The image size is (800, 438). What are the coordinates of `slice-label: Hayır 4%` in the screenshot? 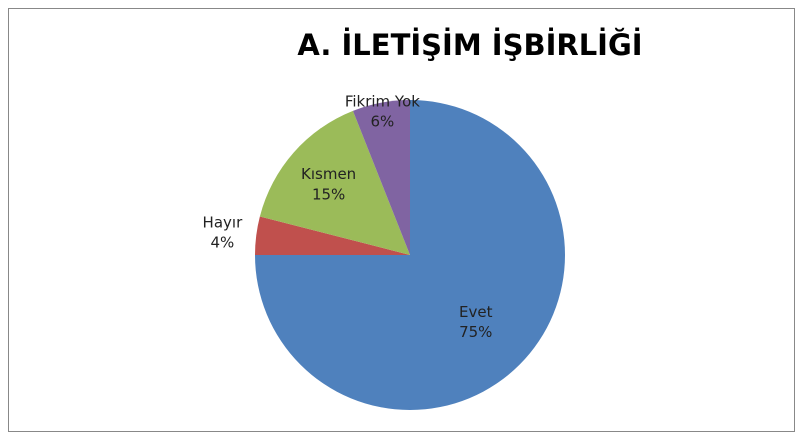 It's located at (223, 232).